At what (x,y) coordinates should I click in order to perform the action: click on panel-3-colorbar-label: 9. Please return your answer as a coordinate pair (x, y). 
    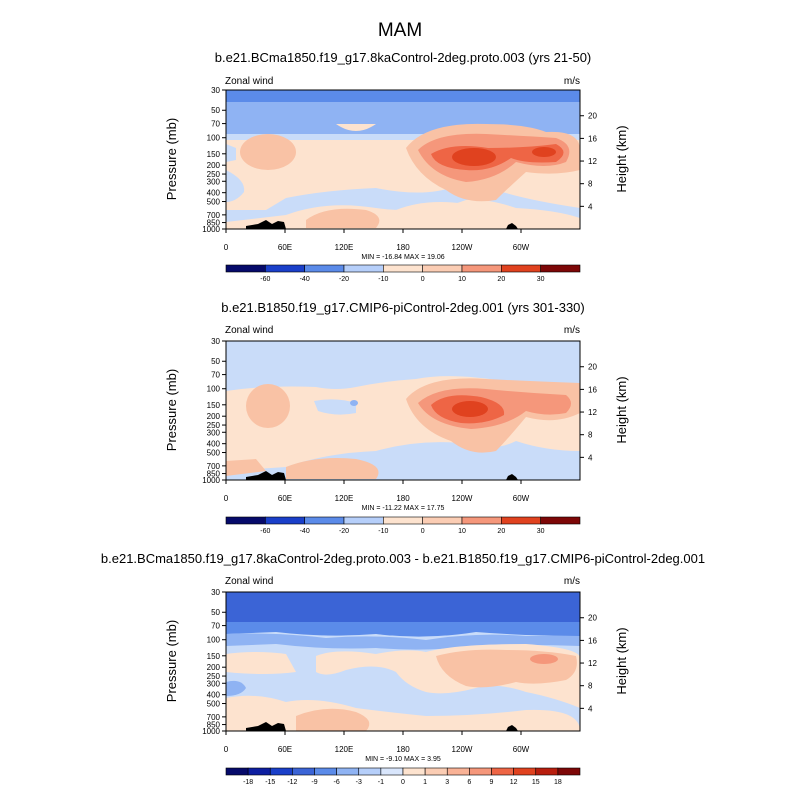
    Looking at the image, I should click on (492, 782).